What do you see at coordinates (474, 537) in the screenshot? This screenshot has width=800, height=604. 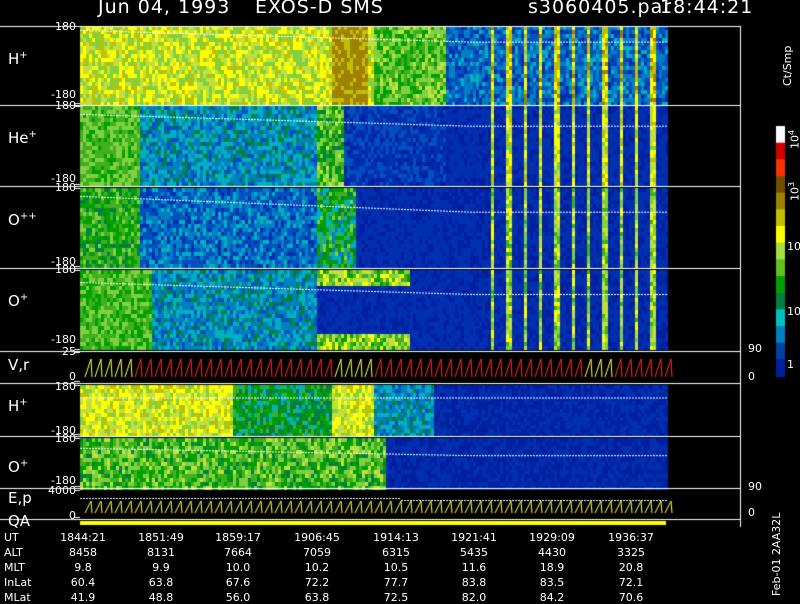 I see `ephemeris-cell: 1921:41` at bounding box center [474, 537].